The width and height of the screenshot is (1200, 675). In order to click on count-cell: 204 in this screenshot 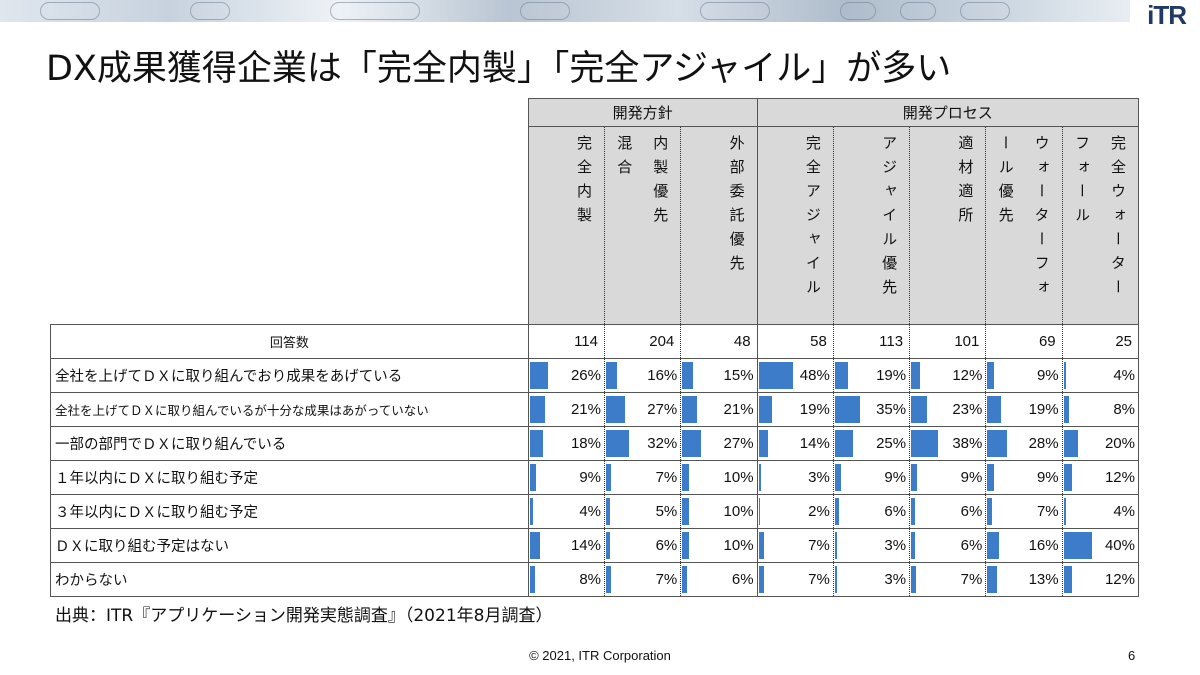, I will do `click(642, 341)`.